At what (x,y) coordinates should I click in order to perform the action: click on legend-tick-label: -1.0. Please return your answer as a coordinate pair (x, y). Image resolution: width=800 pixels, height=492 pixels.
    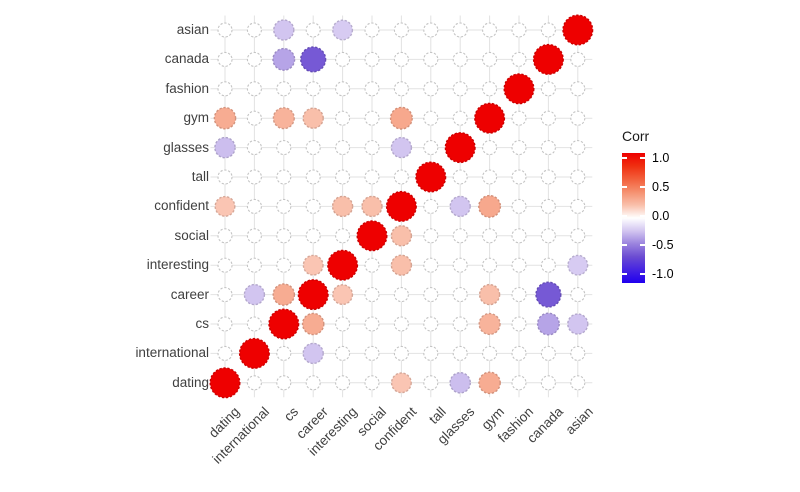
    Looking at the image, I should click on (663, 274).